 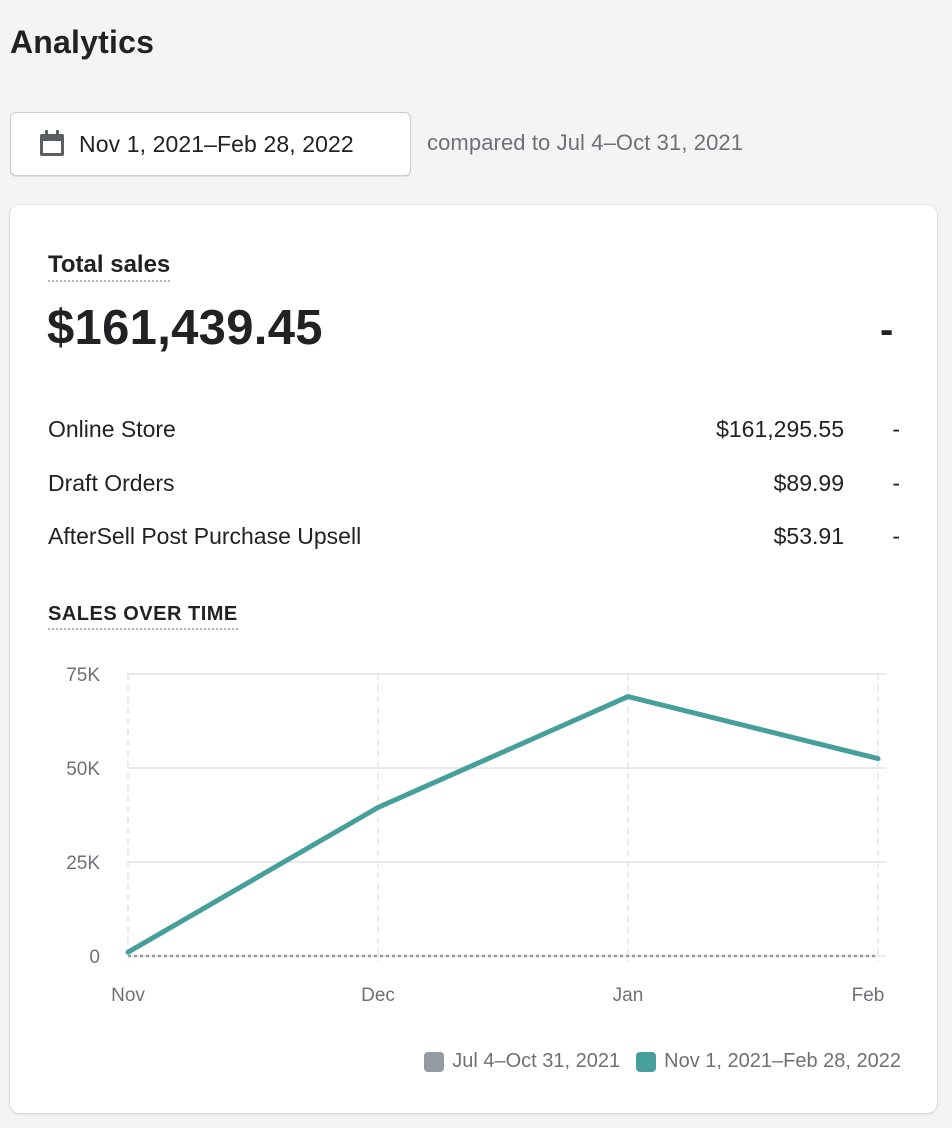 I want to click on legend-swatch-current, so click(x=646, y=1061).